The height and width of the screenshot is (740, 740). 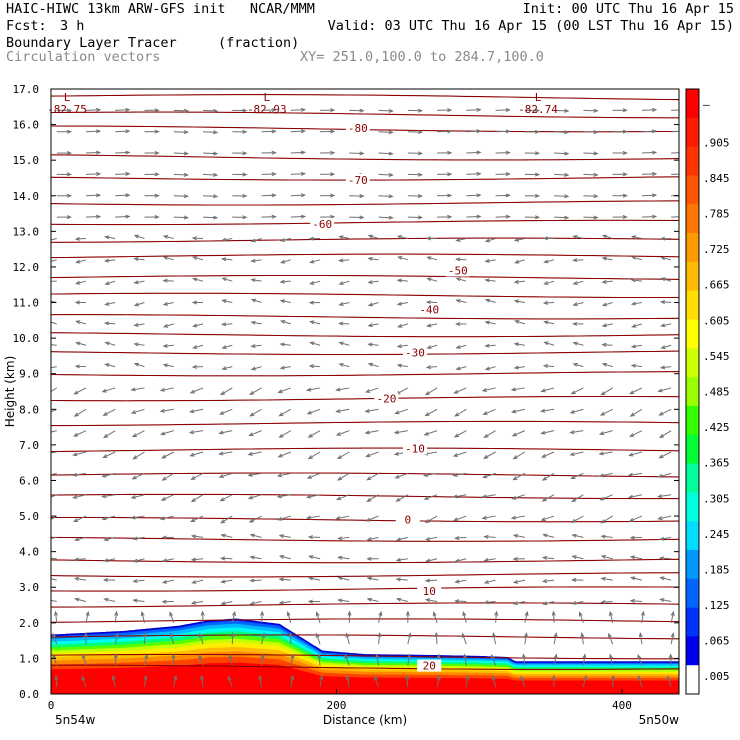 What do you see at coordinates (692, 190) in the screenshot?
I see `colorbar-swatch` at bounding box center [692, 190].